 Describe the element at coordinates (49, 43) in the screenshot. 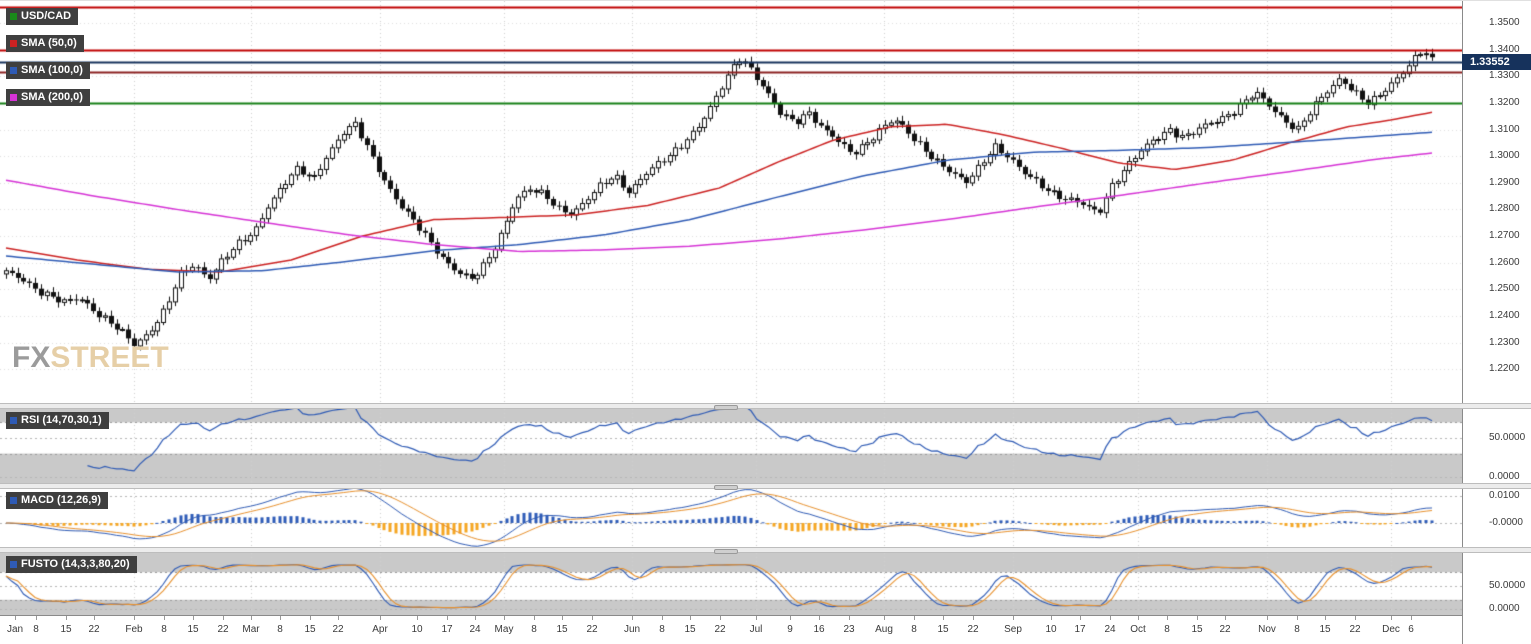

I see `sma50-label: SMA (50,0)` at that location.